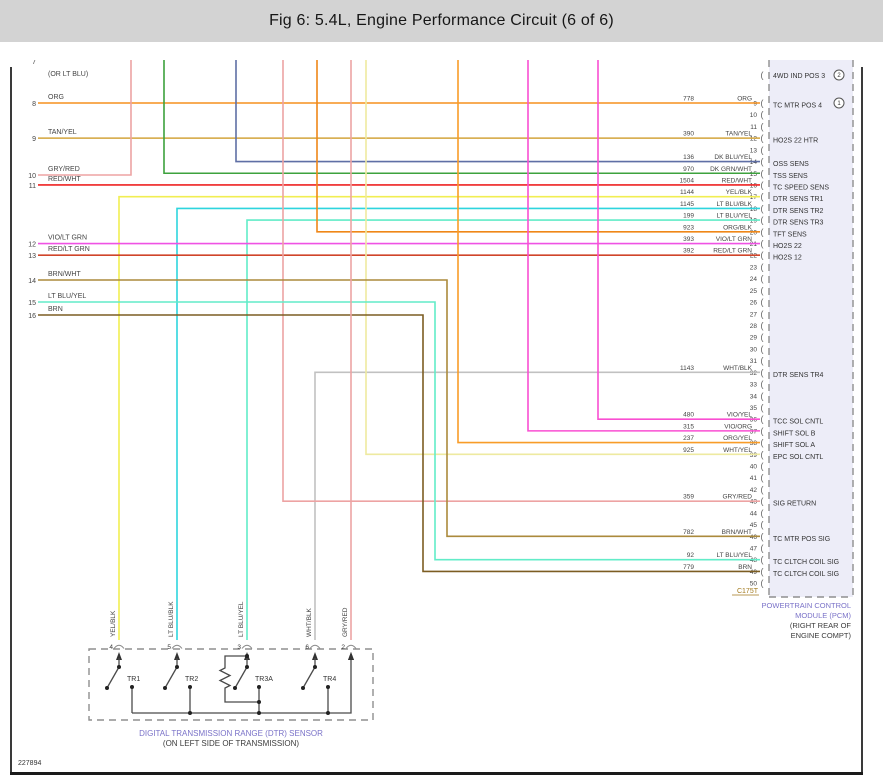 This screenshot has width=883, height=781. I want to click on resistor, so click(238, 679).